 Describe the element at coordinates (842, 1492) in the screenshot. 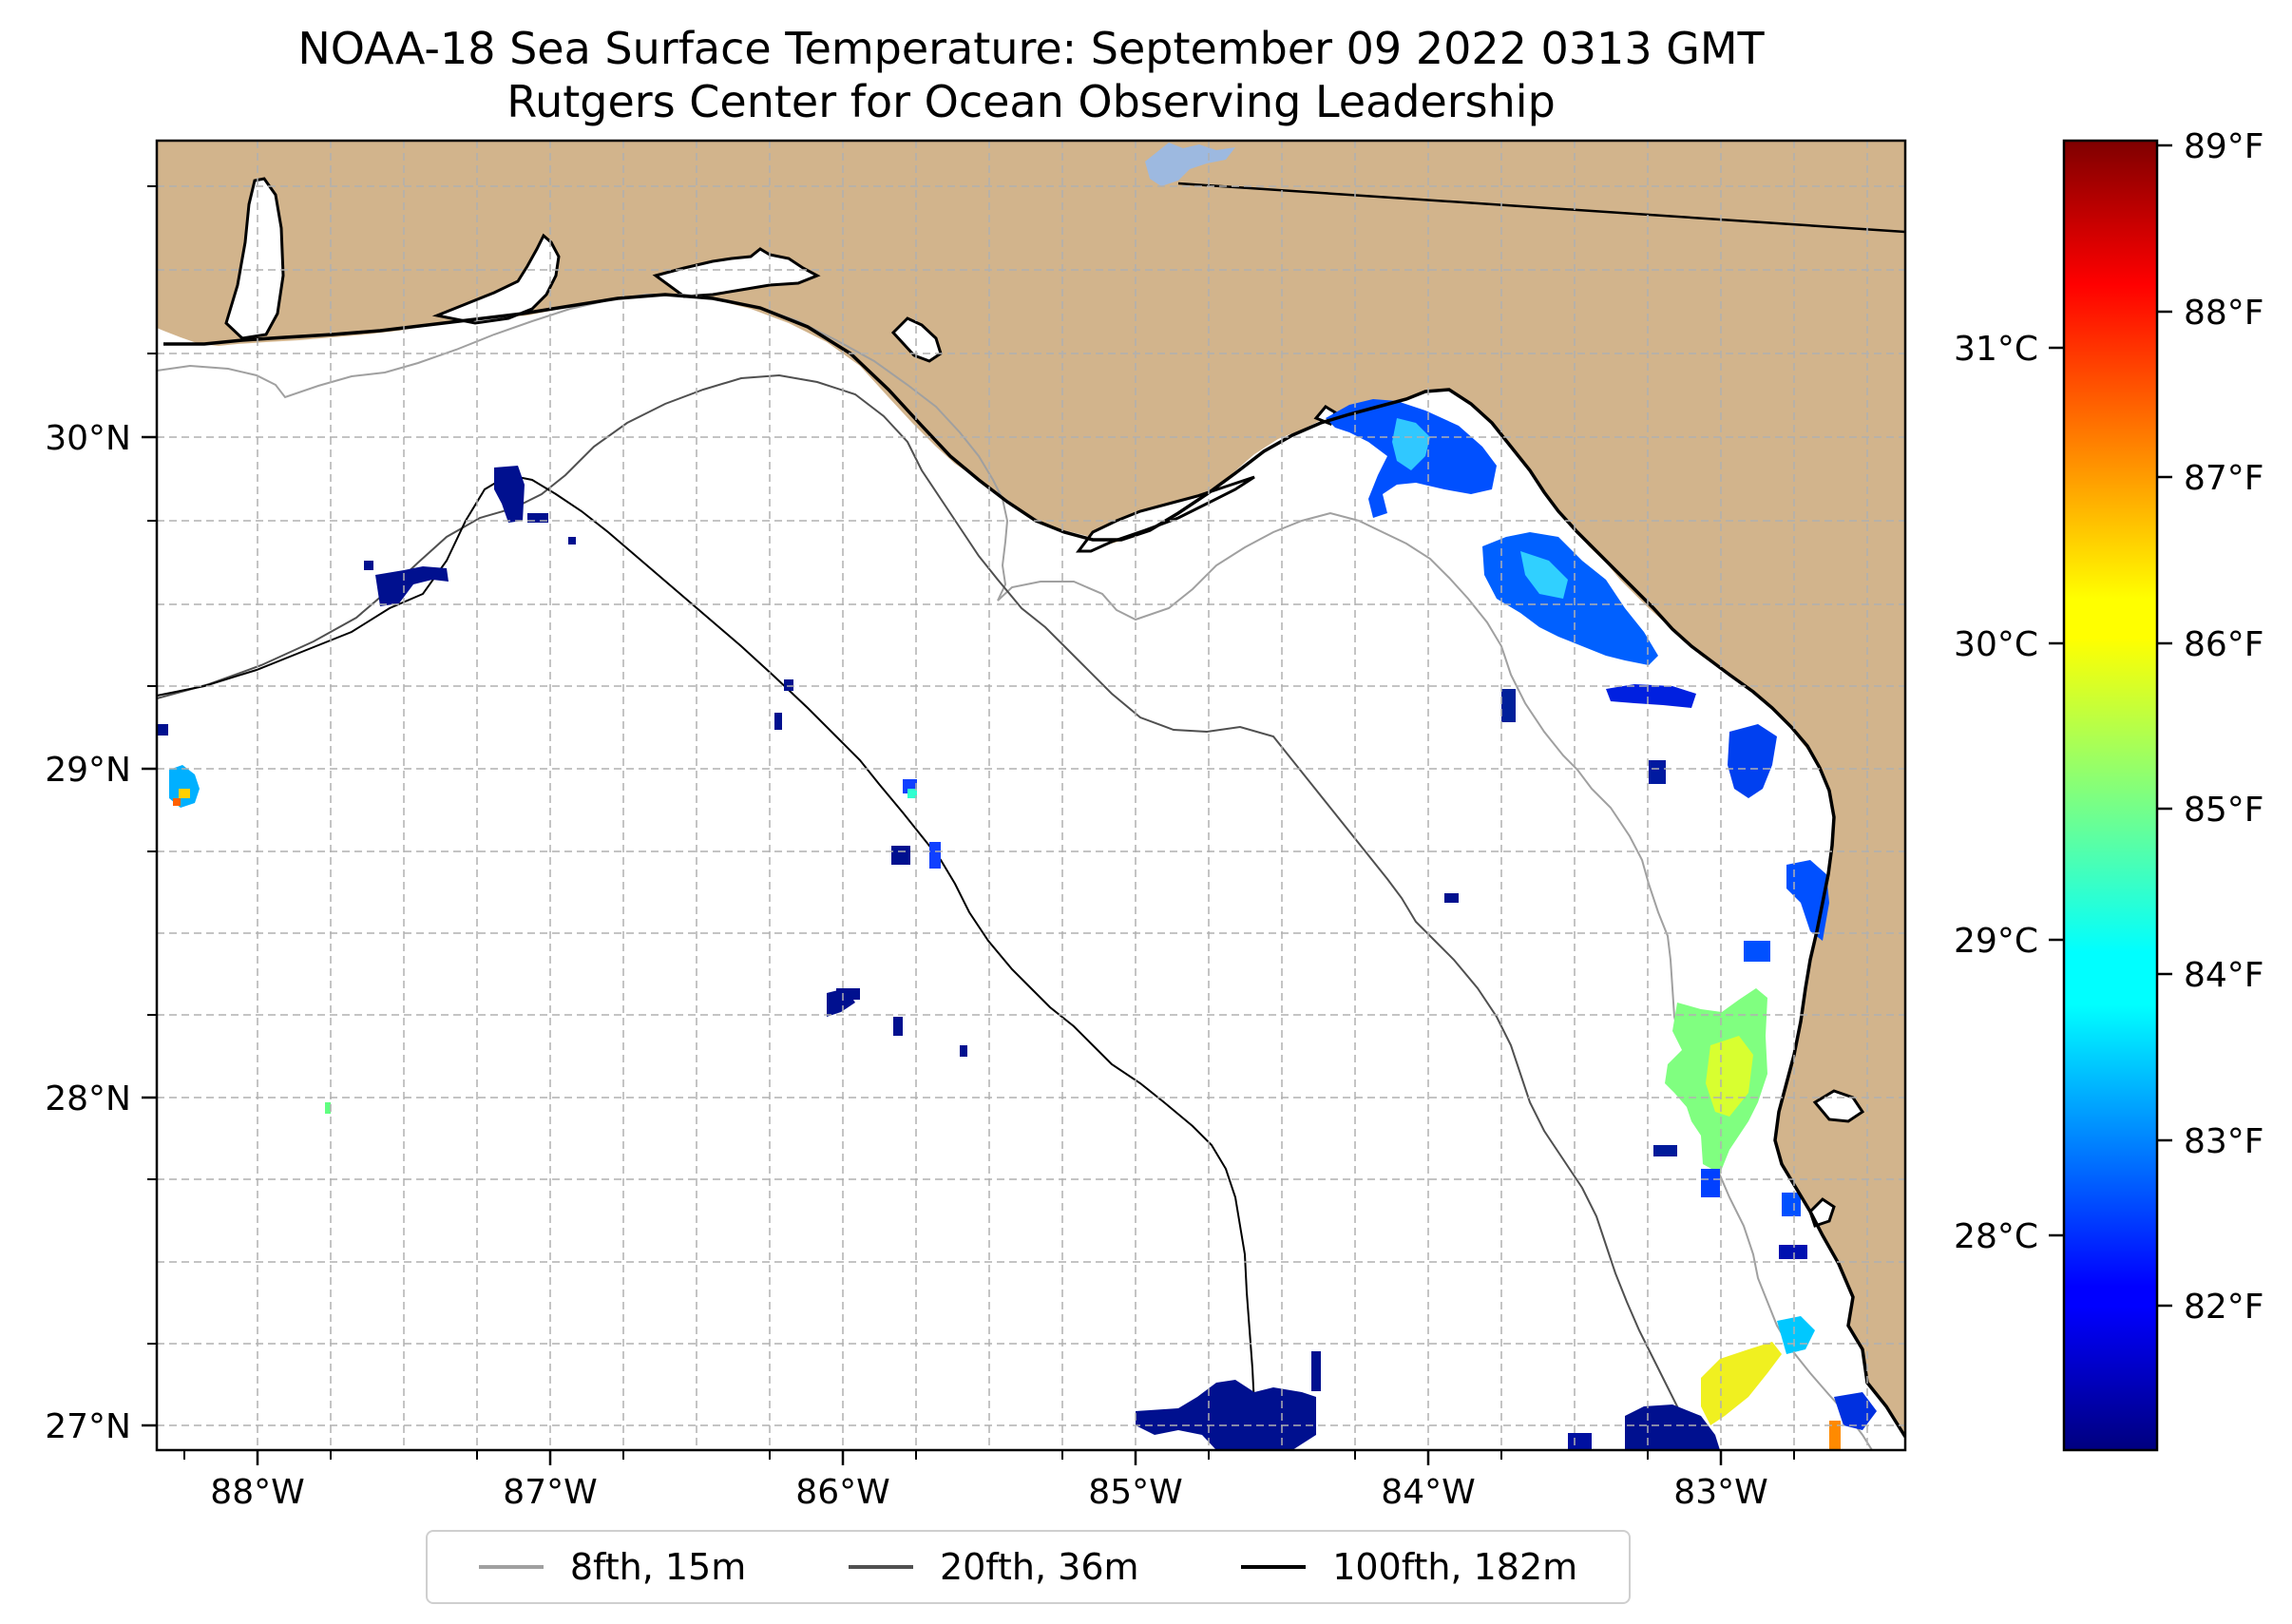

I see `x-tick-label: 86°W` at that location.